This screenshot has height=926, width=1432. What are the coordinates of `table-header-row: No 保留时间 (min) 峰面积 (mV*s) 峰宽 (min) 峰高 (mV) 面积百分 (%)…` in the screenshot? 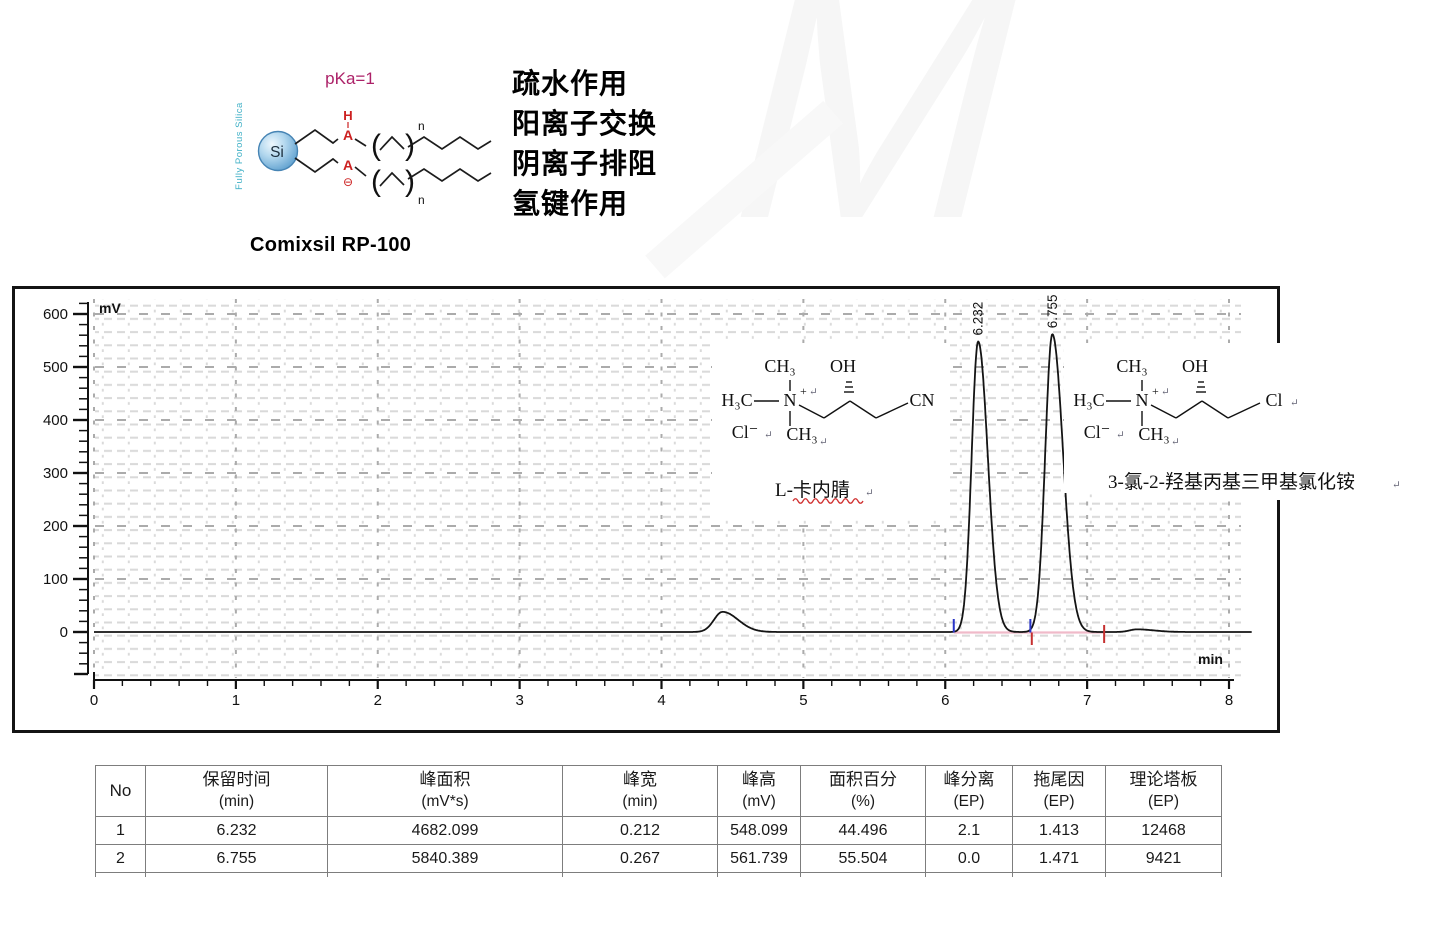 It's located at (658, 791).